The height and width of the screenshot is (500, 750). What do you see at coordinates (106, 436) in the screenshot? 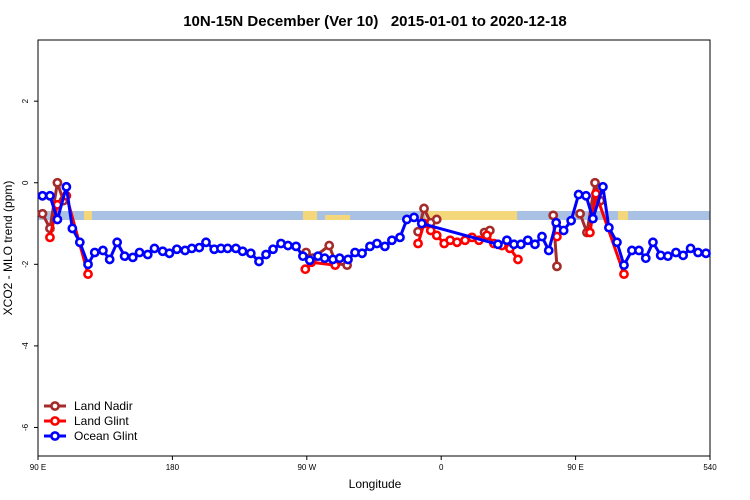
I see `legend-label: Ocean Glint` at bounding box center [106, 436].